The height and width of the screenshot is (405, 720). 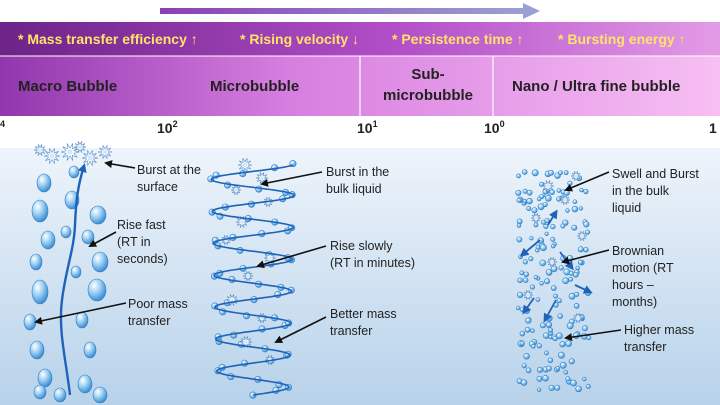 What do you see at coordinates (458, 39) in the screenshot?
I see `property-persistence-time: * Persistence time ↑` at bounding box center [458, 39].